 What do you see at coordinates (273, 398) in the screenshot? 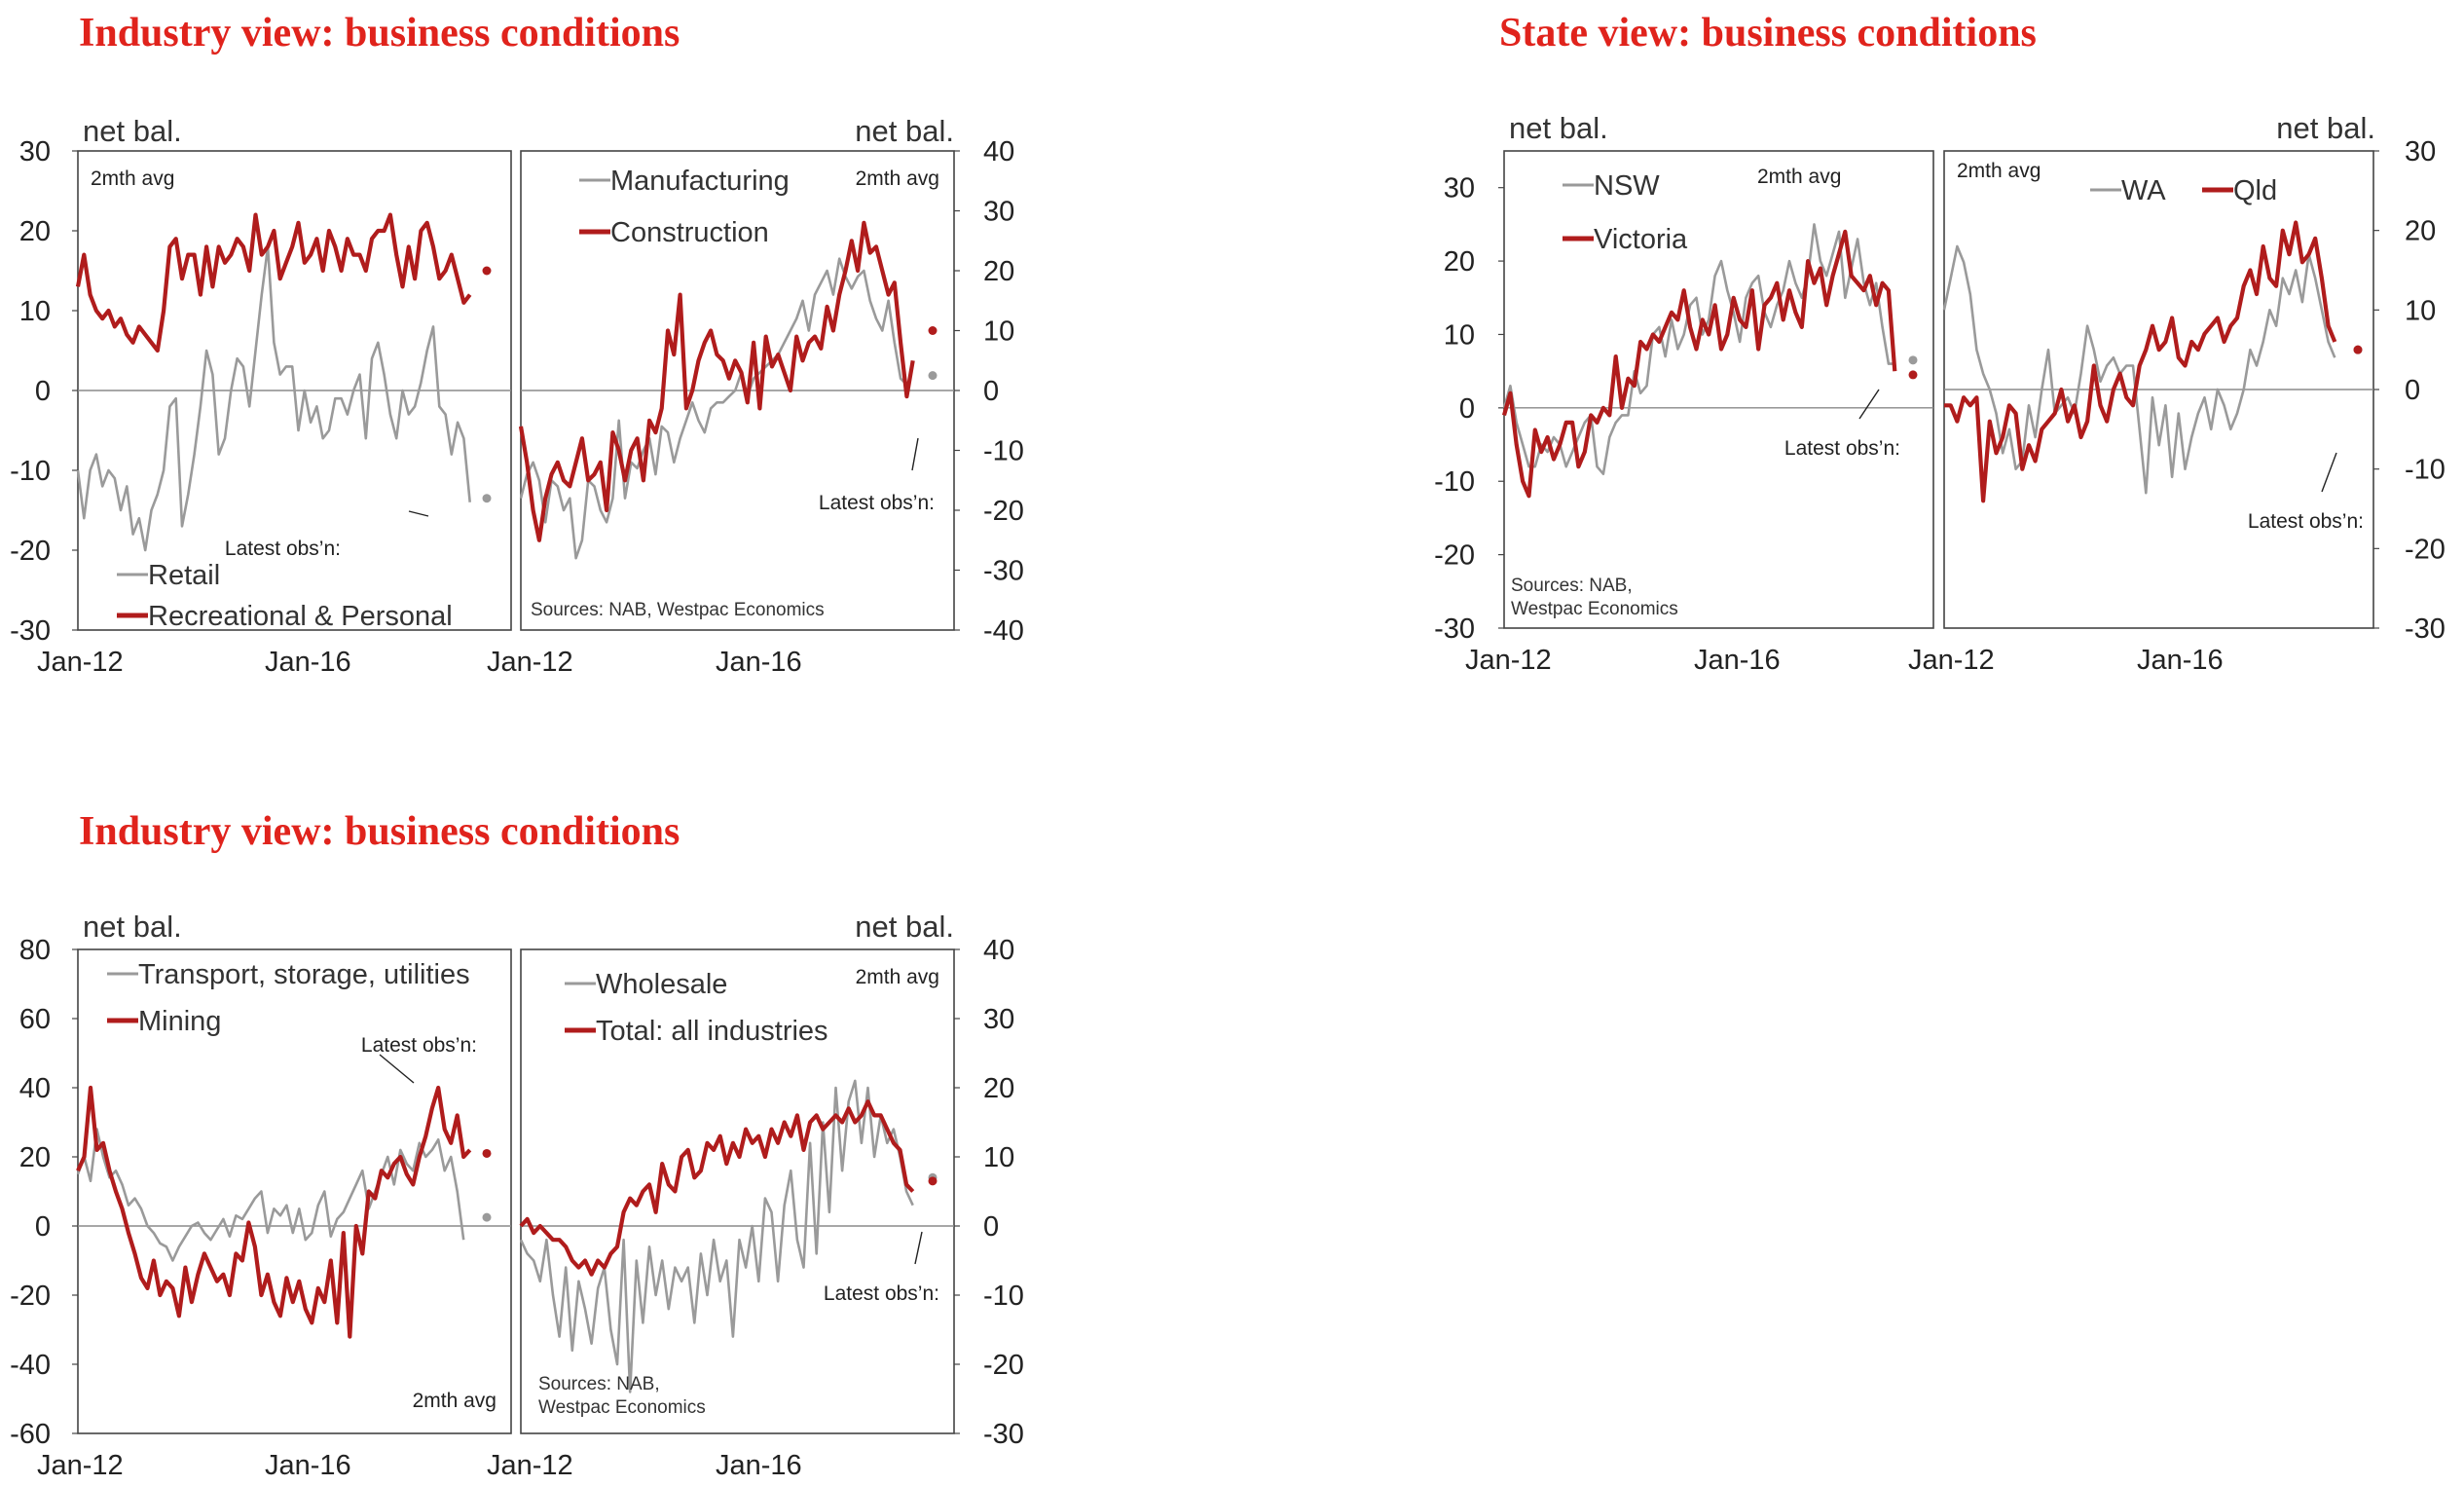
I see `retail-rec-series-0-line` at bounding box center [273, 398].